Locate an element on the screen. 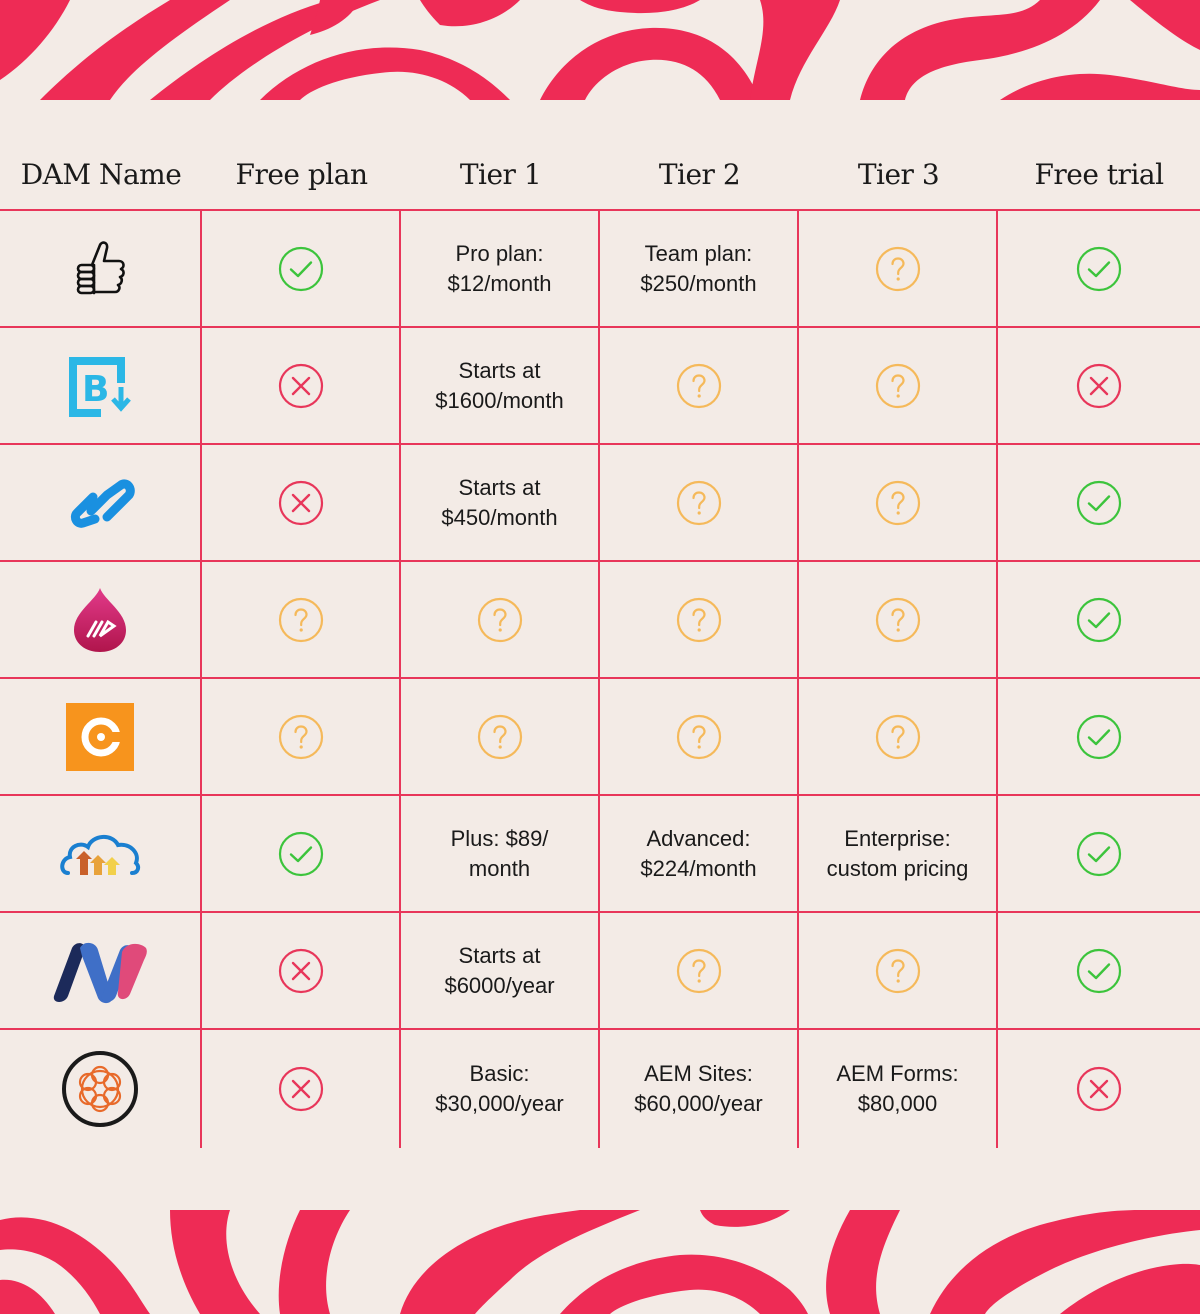 Image resolution: width=1200 pixels, height=1314 pixels. header-free-plan: Free plan is located at coordinates (301, 175).